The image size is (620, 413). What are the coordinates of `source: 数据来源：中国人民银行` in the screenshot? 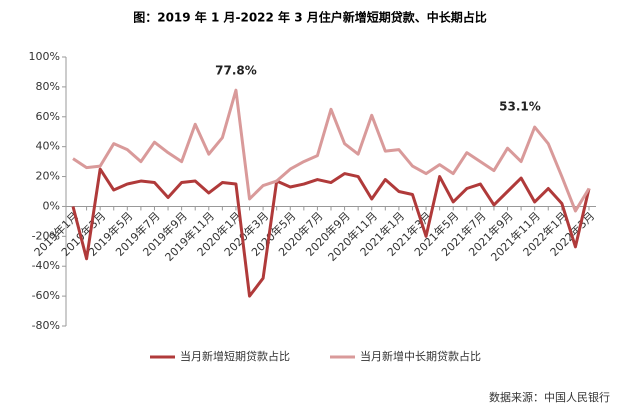 It's located at (549, 397).